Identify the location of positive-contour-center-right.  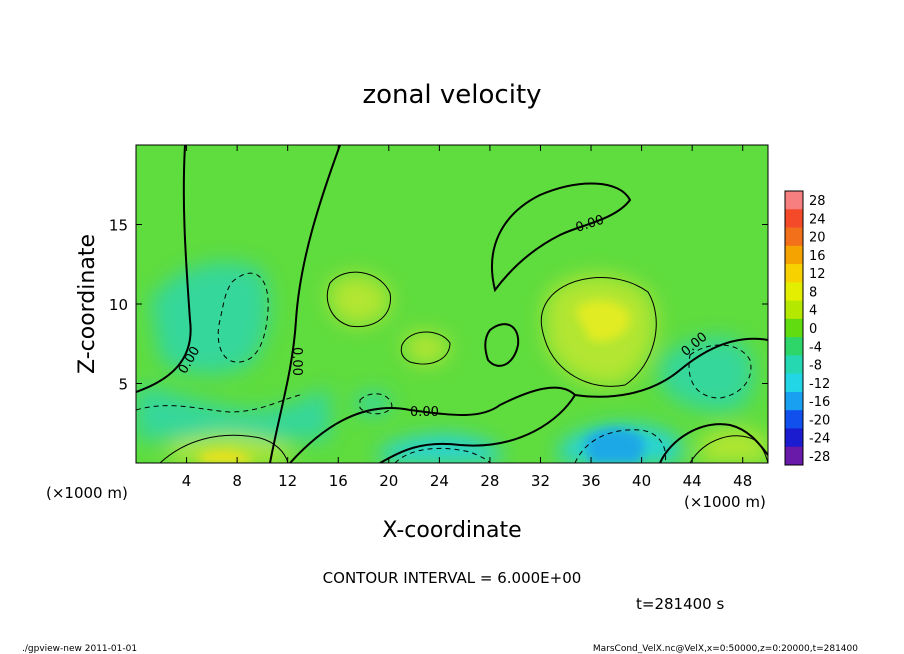
(598, 332).